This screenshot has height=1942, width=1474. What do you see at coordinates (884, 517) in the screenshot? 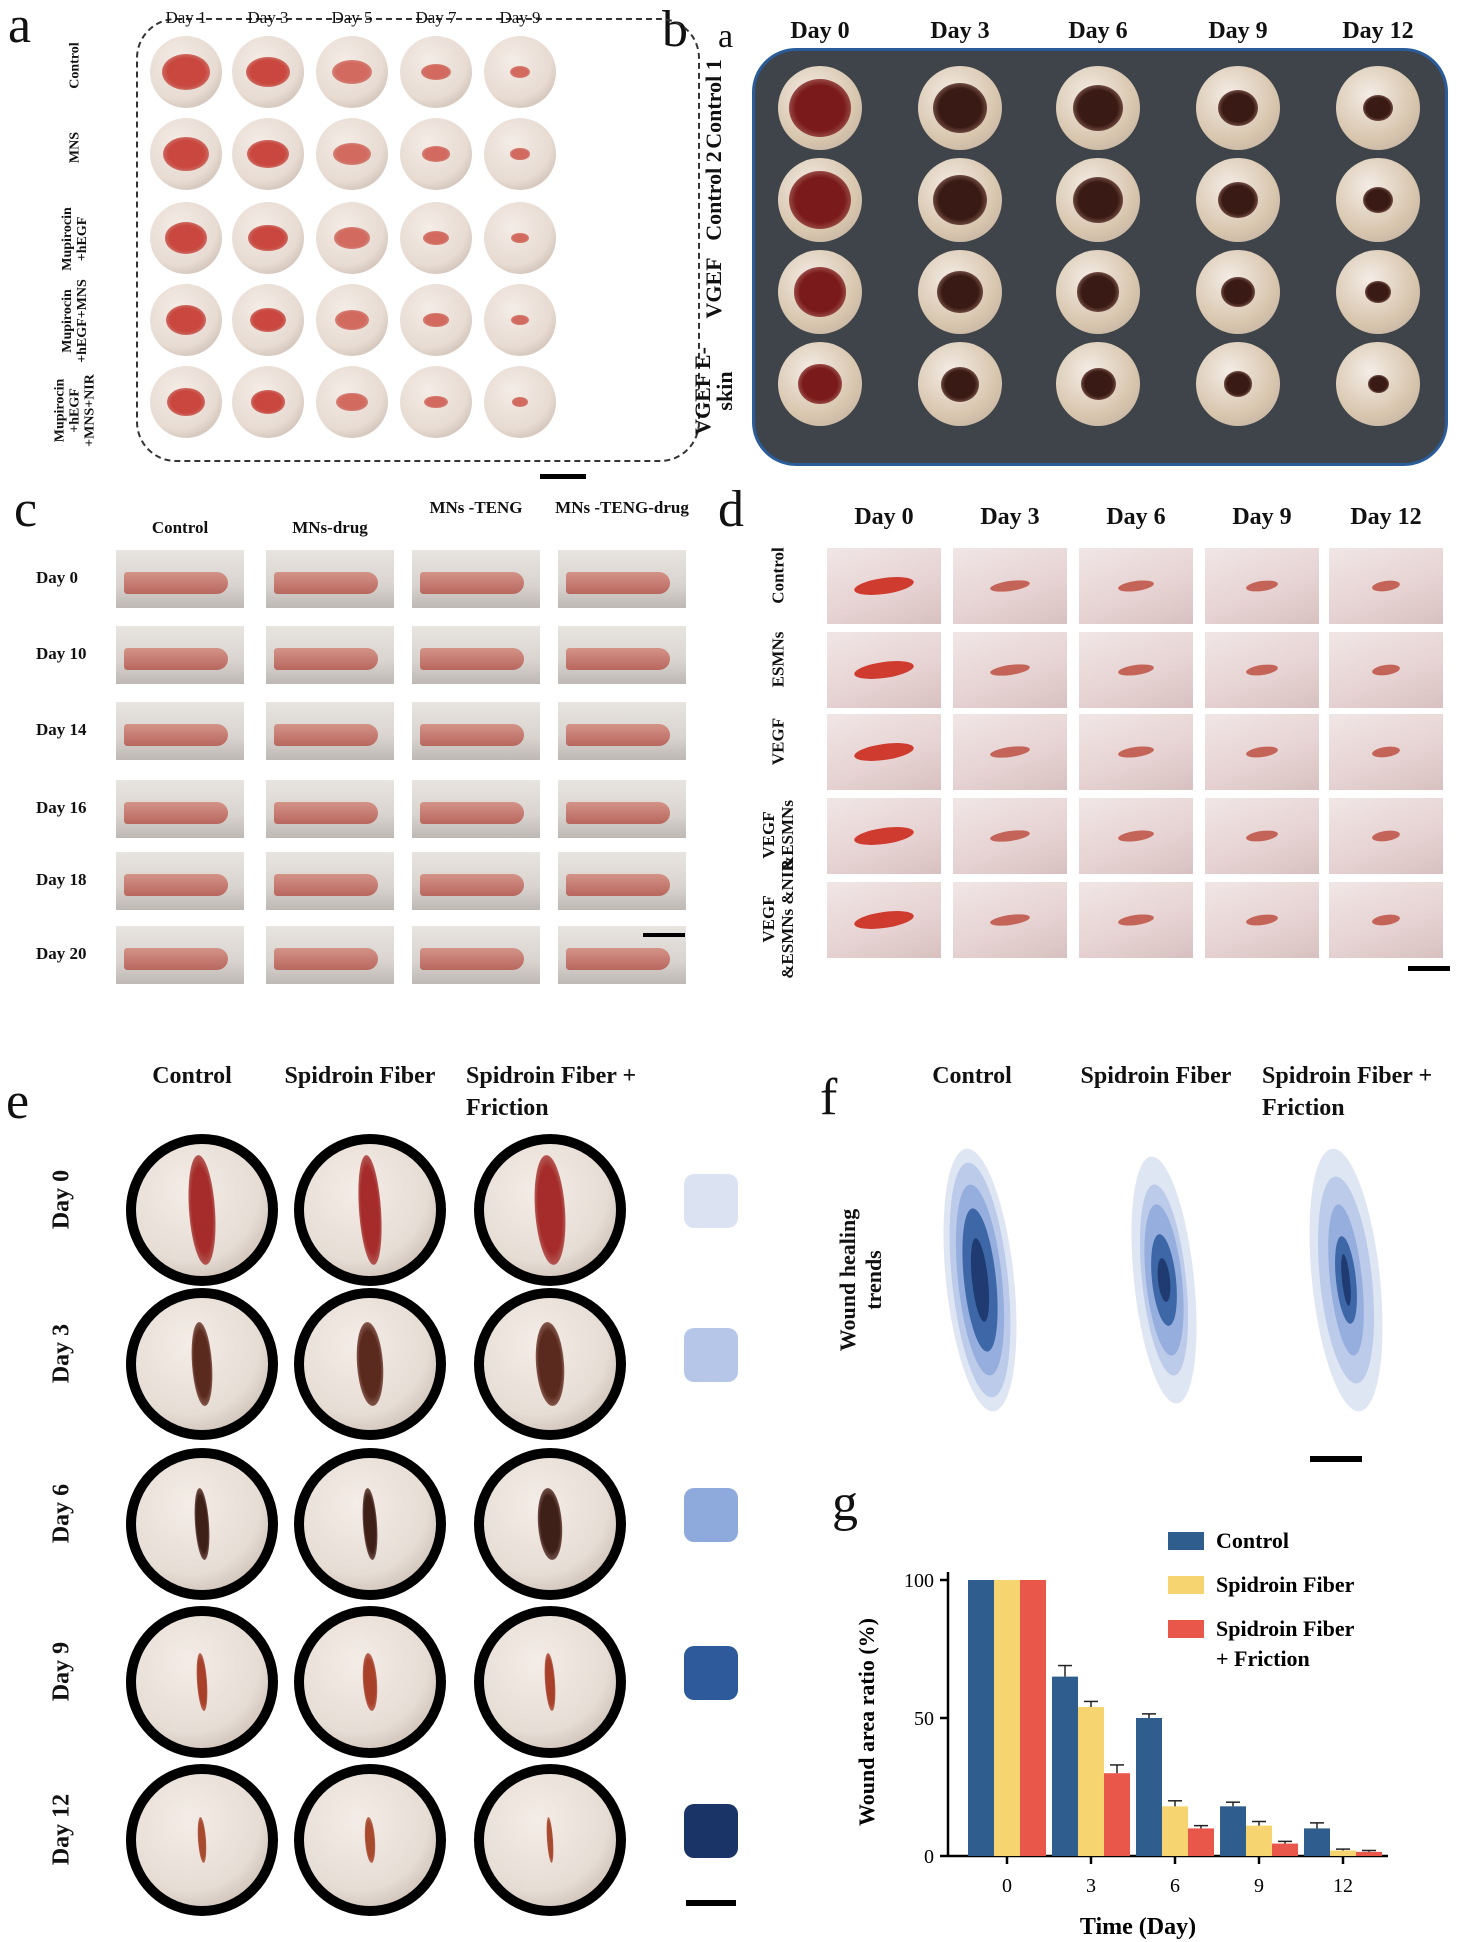
I see `panel-d-day-header: Day 0` at bounding box center [884, 517].